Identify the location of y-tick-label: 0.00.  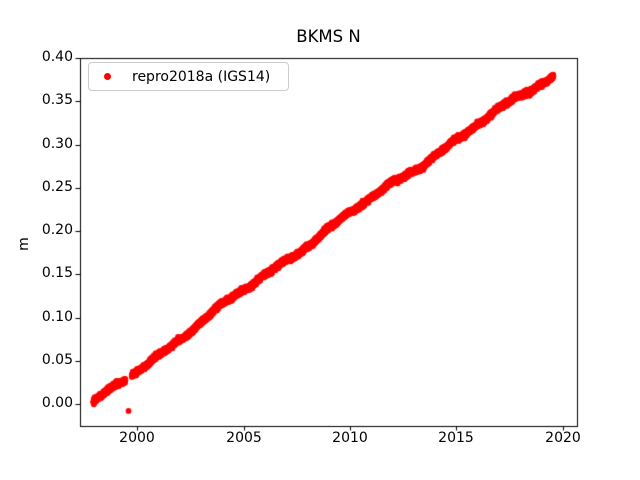
(57, 403).